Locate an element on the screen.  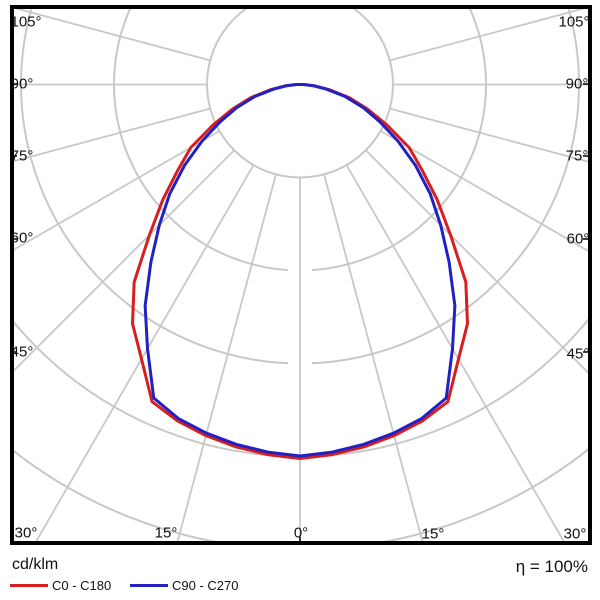
unit-label: cd/klm is located at coordinates (35, 564).